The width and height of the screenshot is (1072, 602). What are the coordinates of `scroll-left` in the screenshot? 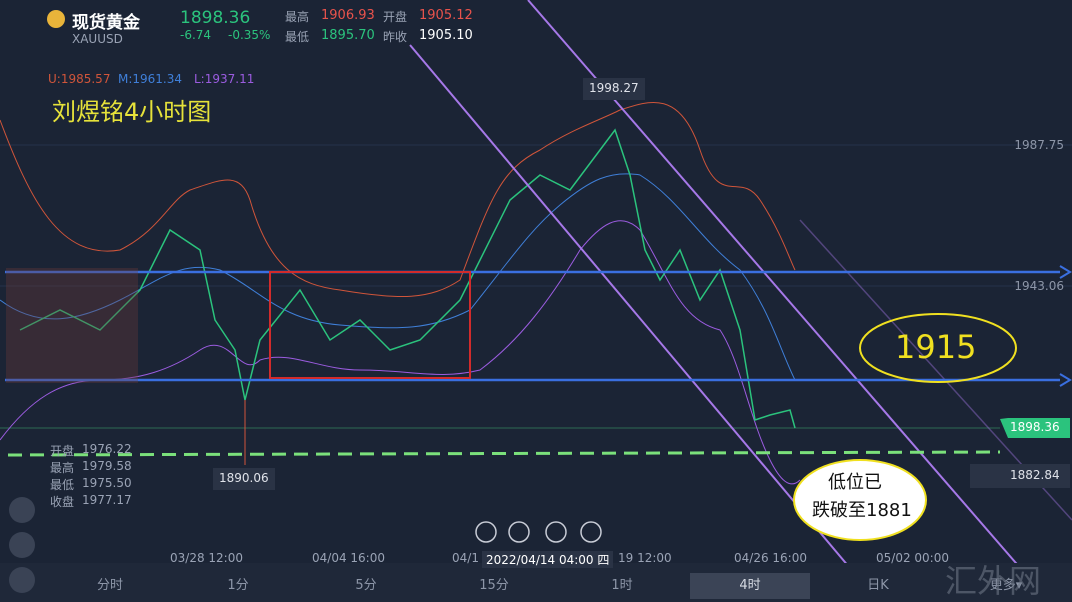 It's located at (519, 532).